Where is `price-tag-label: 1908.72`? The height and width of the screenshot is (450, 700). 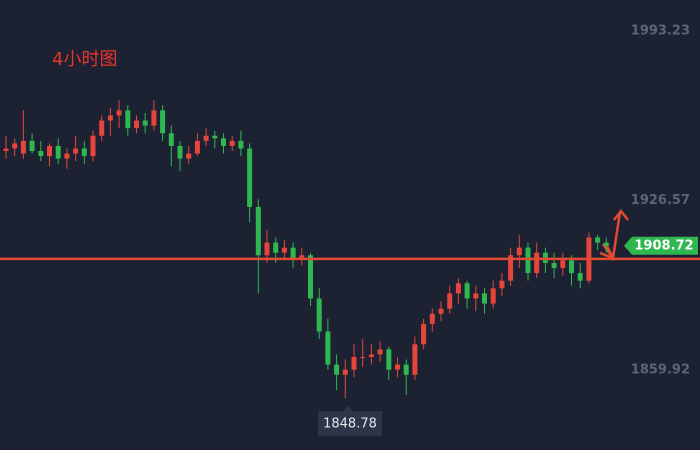 price-tag-label: 1908.72 is located at coordinates (663, 245).